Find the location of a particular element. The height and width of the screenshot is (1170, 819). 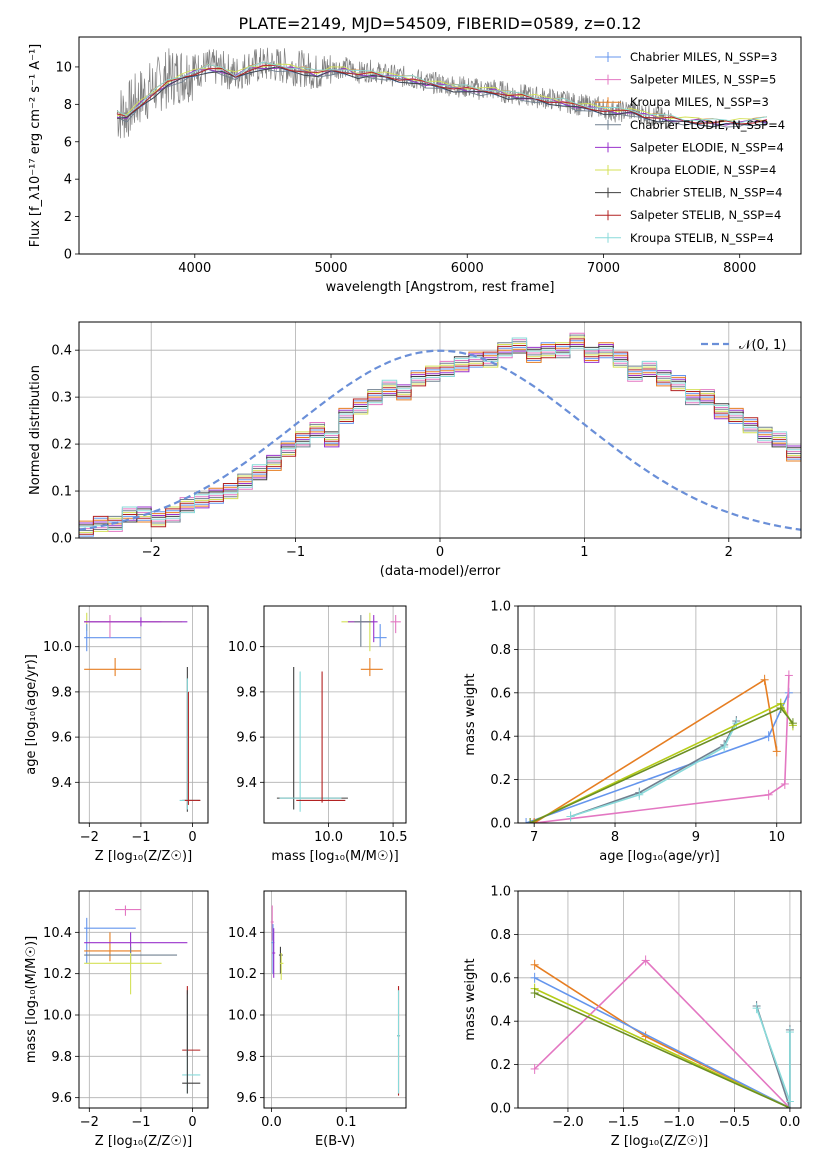

y-tick-label: 0 is located at coordinates (68, 255).